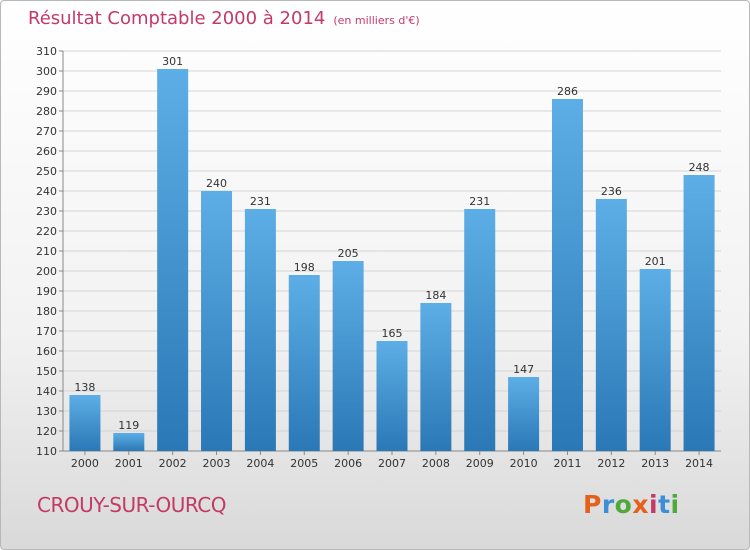 This screenshot has width=750, height=550. What do you see at coordinates (436, 463) in the screenshot?
I see `x-tick-label: 2008` at bounding box center [436, 463].